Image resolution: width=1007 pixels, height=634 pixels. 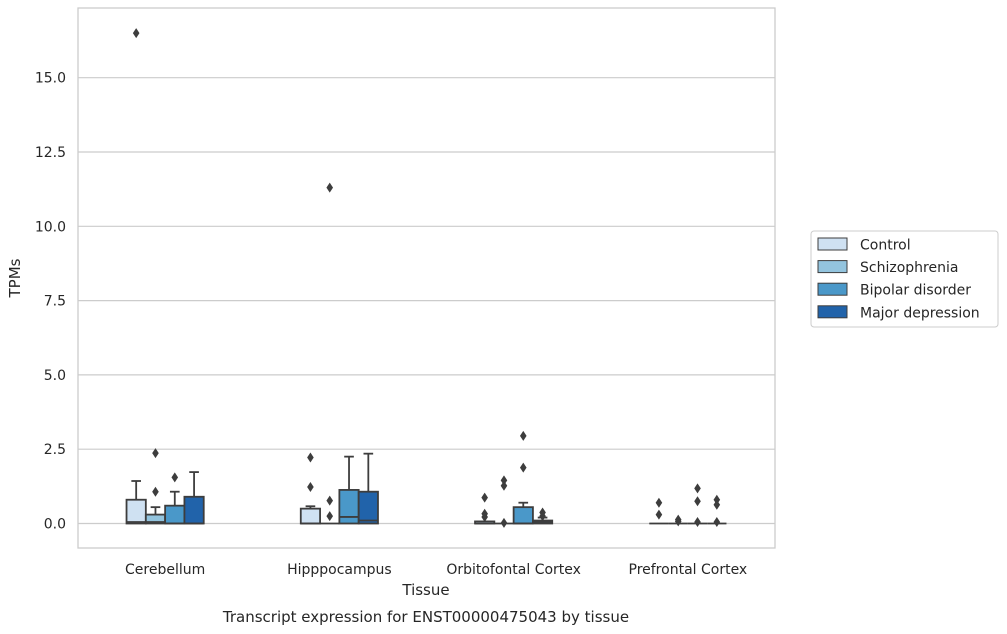 I want to click on x-tick-label: Prefrontal Cortex, so click(x=688, y=570).